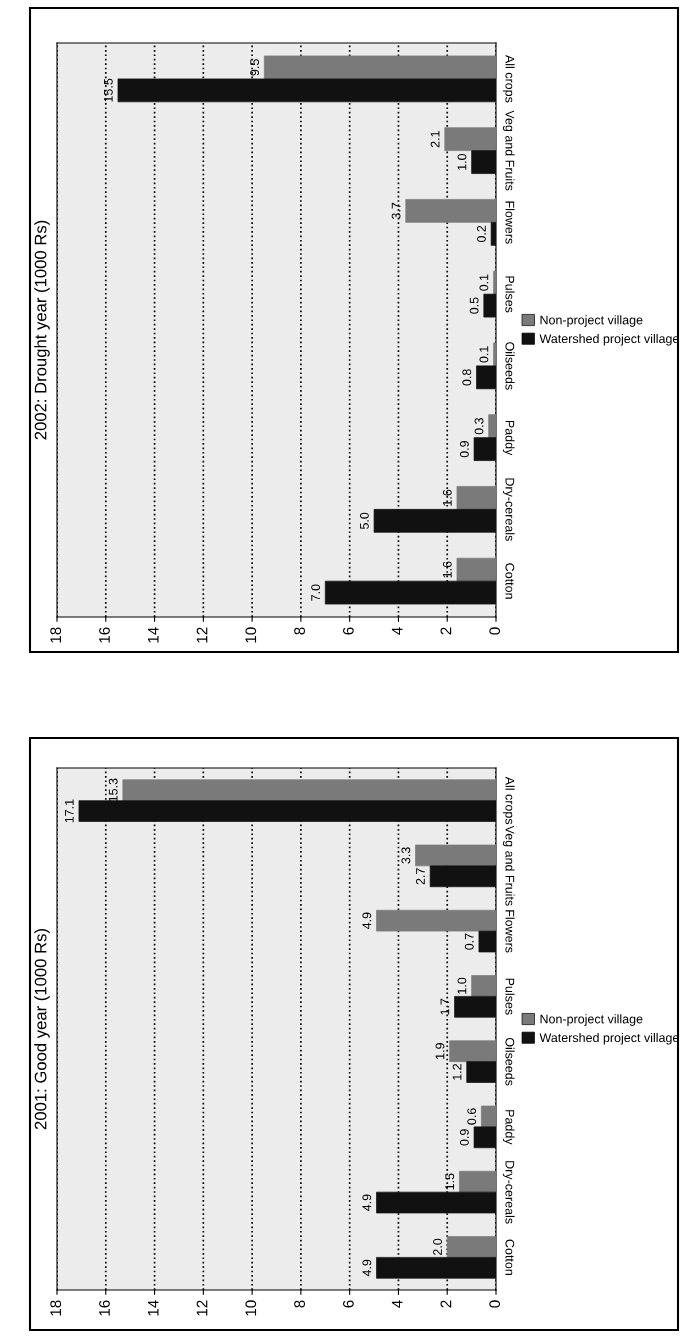 The width and height of the screenshot is (683, 1337). I want to click on data-label: 2.1, so click(435, 139).